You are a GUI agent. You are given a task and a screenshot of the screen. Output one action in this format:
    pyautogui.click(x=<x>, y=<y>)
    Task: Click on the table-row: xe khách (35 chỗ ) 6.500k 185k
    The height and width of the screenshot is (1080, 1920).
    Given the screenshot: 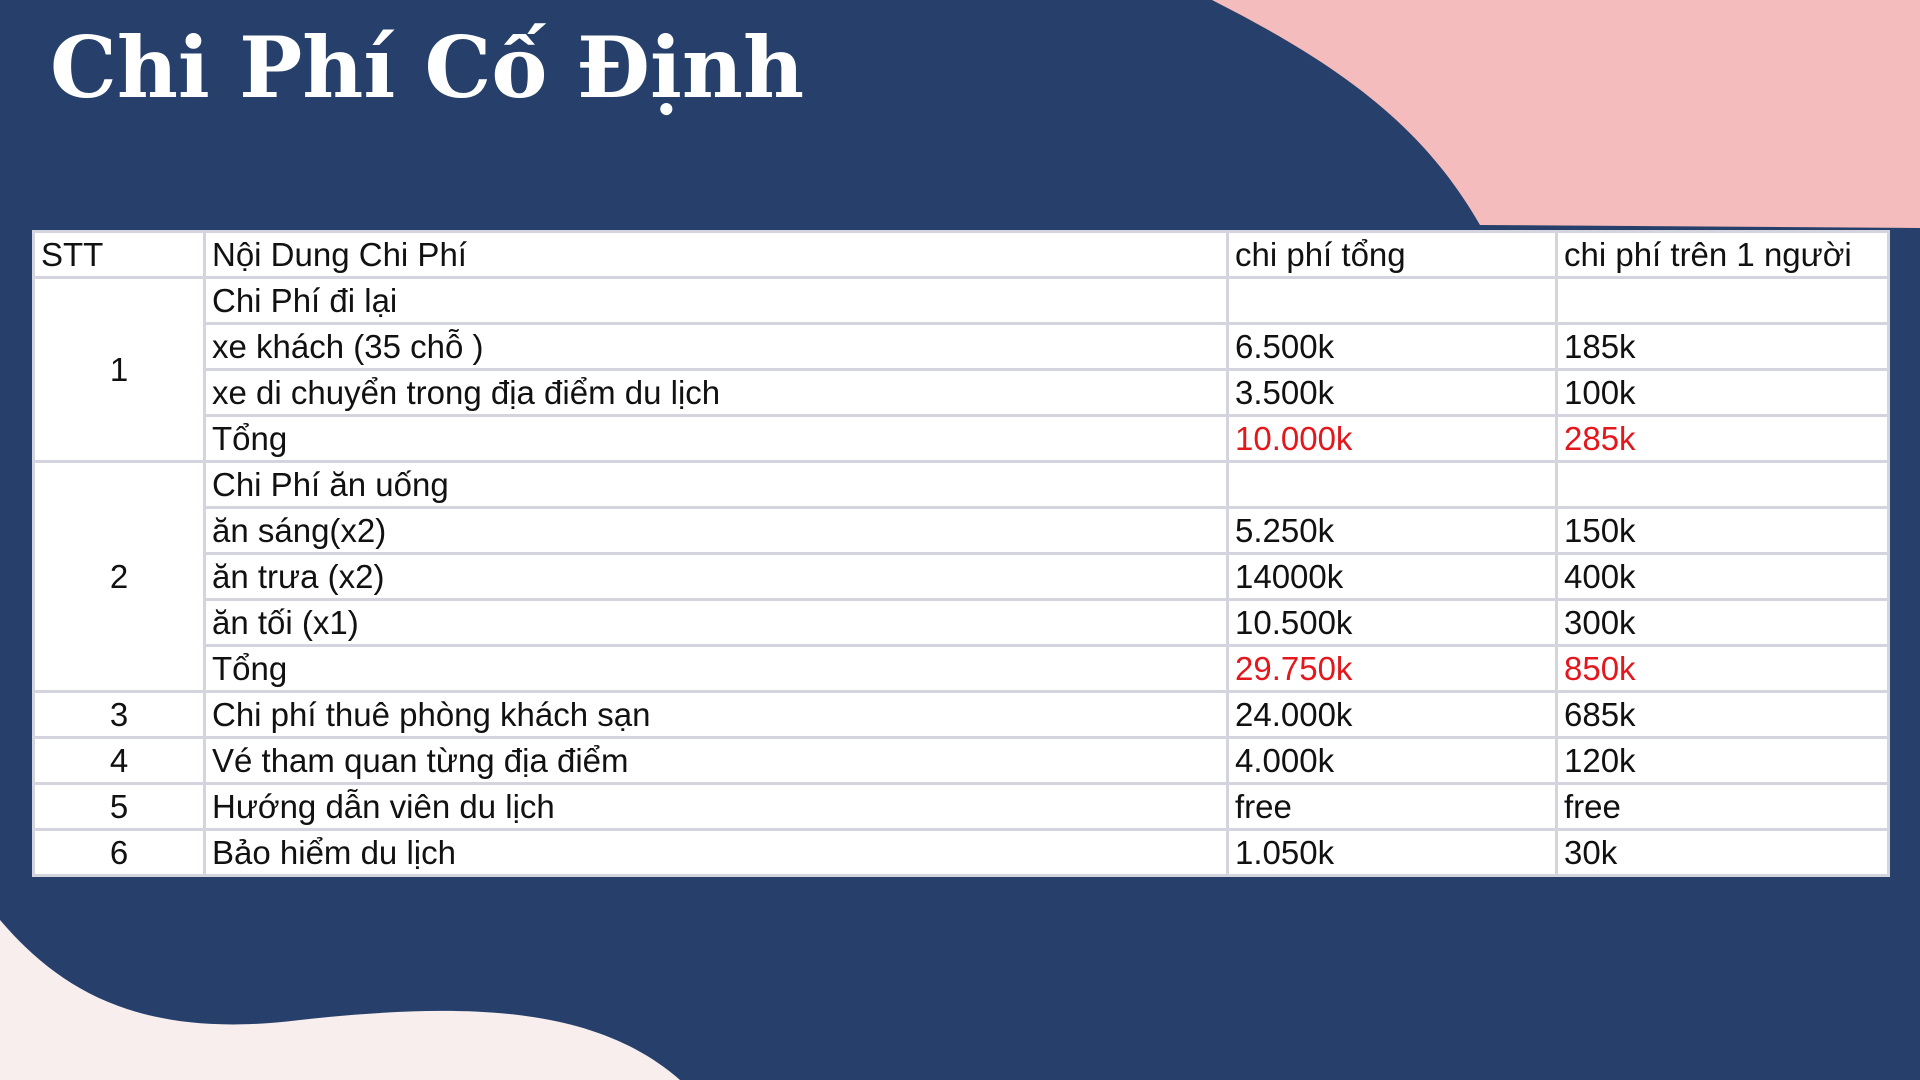 What is the action you would take?
    pyautogui.click(x=962, y=346)
    